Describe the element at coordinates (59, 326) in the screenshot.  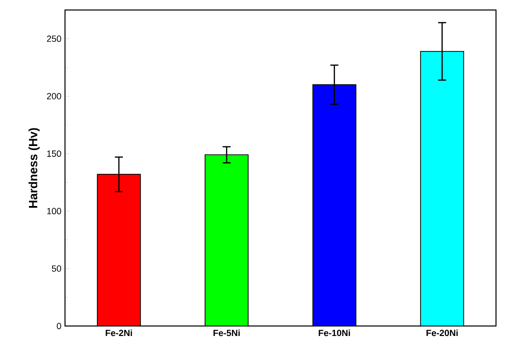
I see `y-tick-label: 0` at that location.